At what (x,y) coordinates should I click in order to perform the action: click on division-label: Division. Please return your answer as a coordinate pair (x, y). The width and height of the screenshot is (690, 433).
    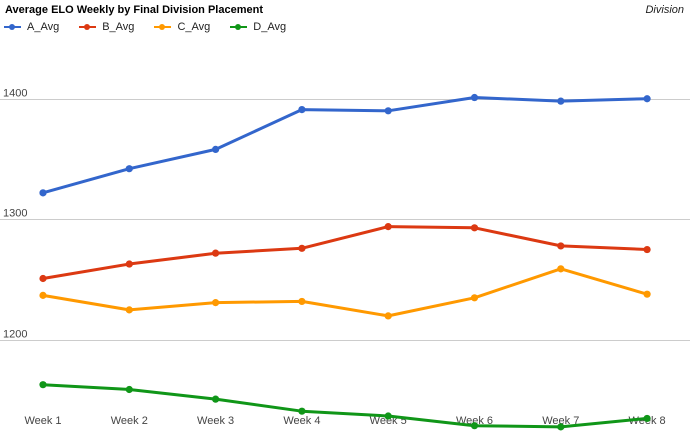
    Looking at the image, I should click on (664, 10).